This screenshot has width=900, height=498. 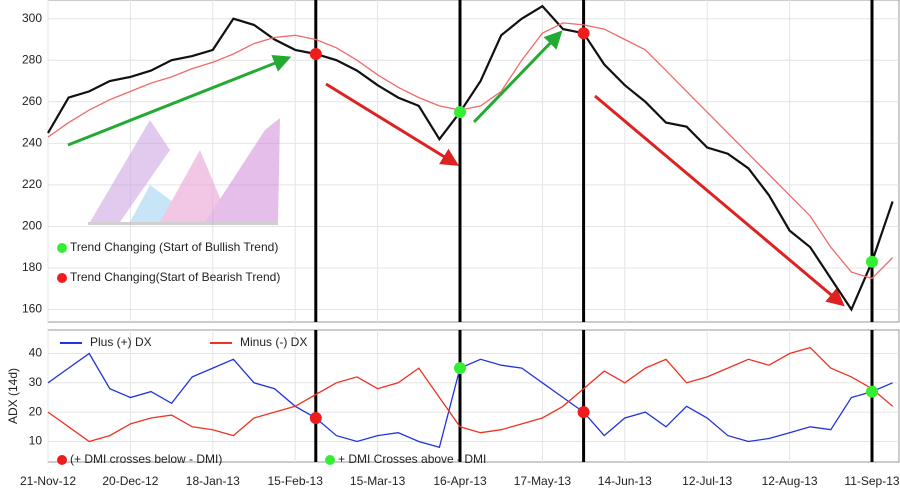 I want to click on x-tick-label: 11-Sep-13, so click(x=871, y=481).